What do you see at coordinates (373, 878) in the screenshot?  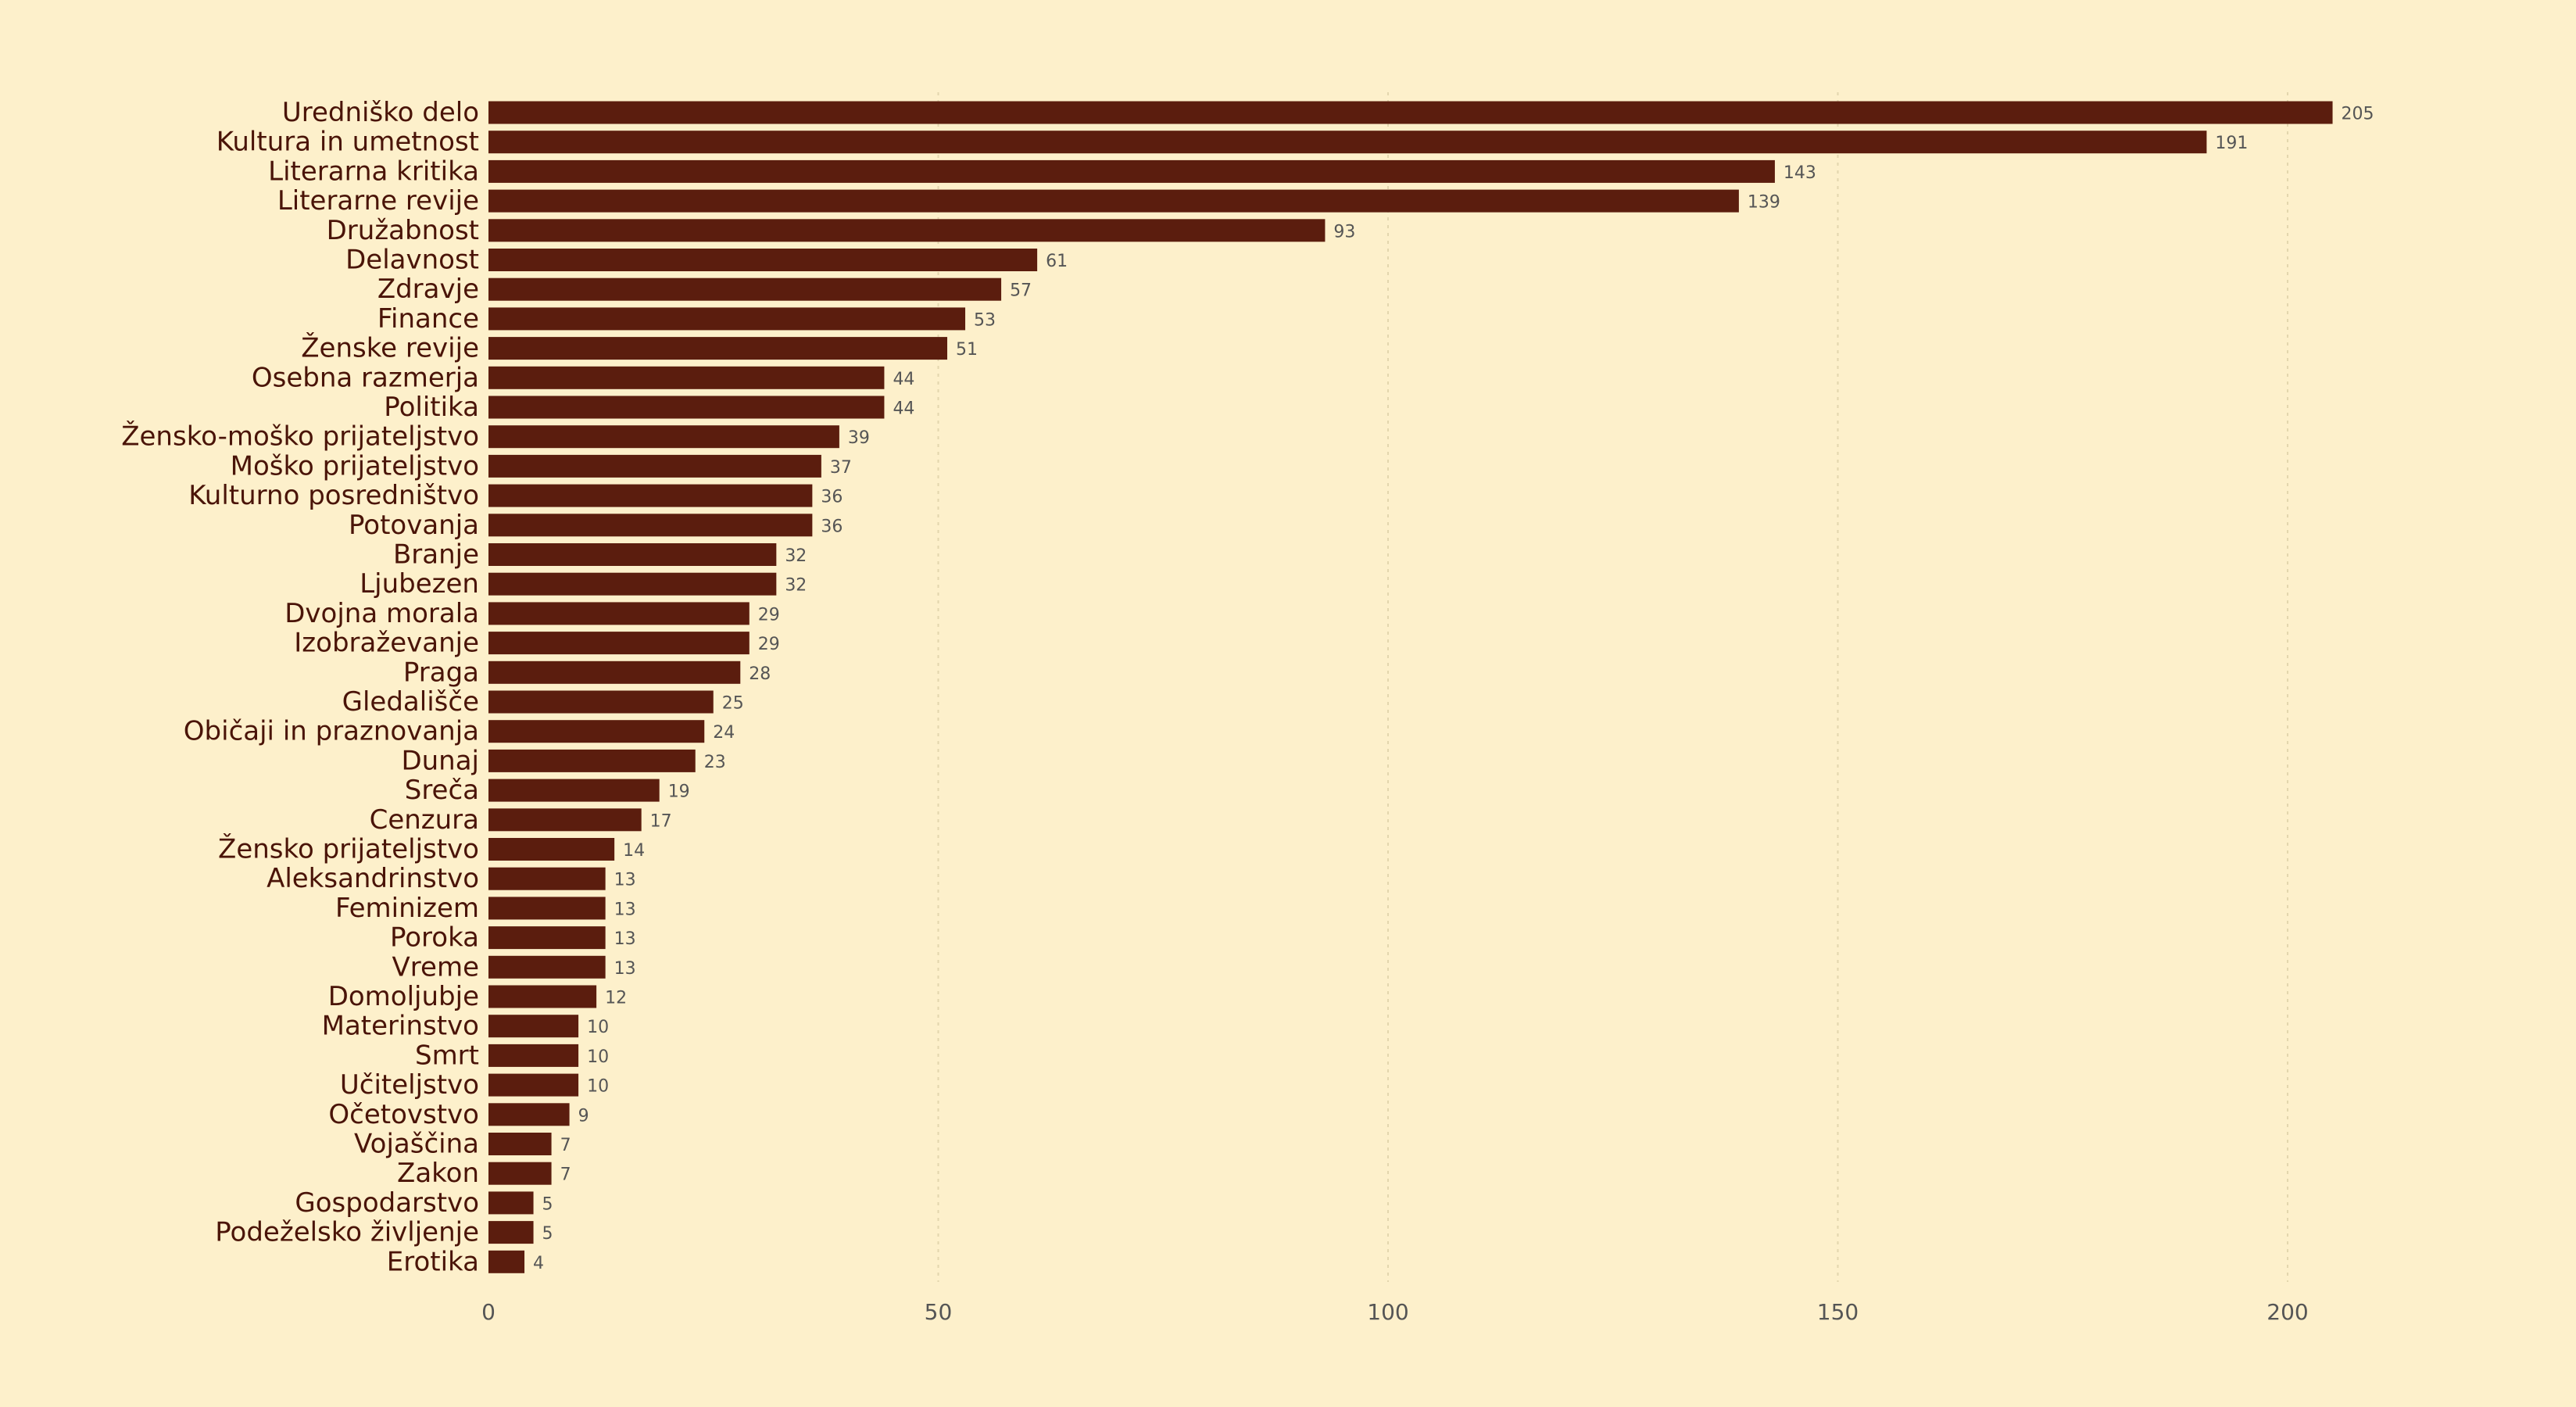 I see `category-label: Aleksandrinstvo` at bounding box center [373, 878].